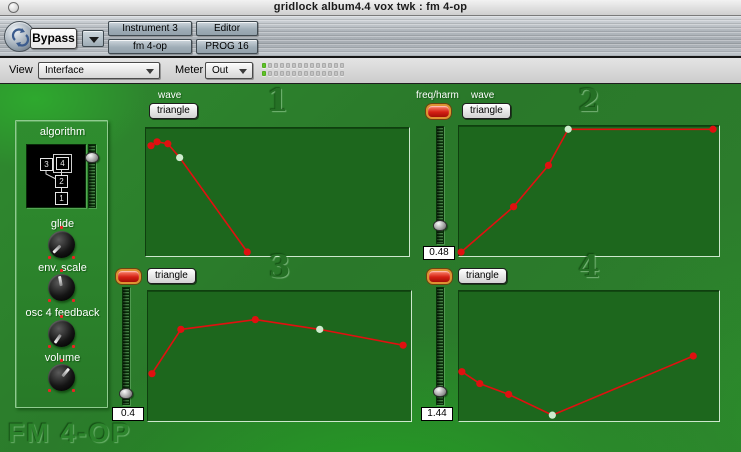  What do you see at coordinates (437, 95) in the screenshot?
I see `freq-harm-label: freq/harm` at bounding box center [437, 95].